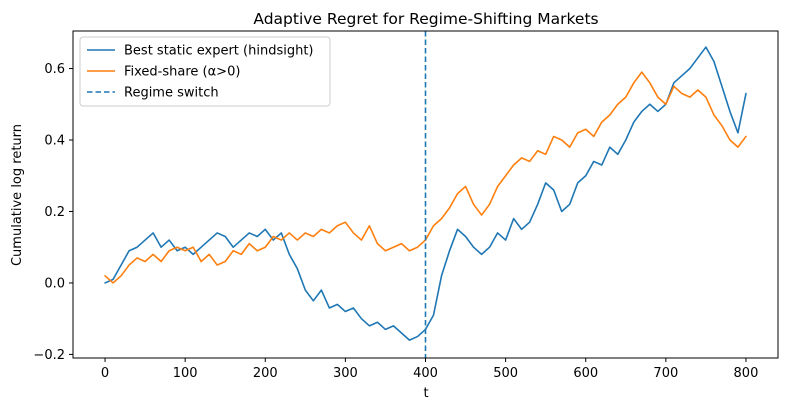  Describe the element at coordinates (171, 93) in the screenshot. I see `legend-label-regime-switch: Regime switch` at that location.